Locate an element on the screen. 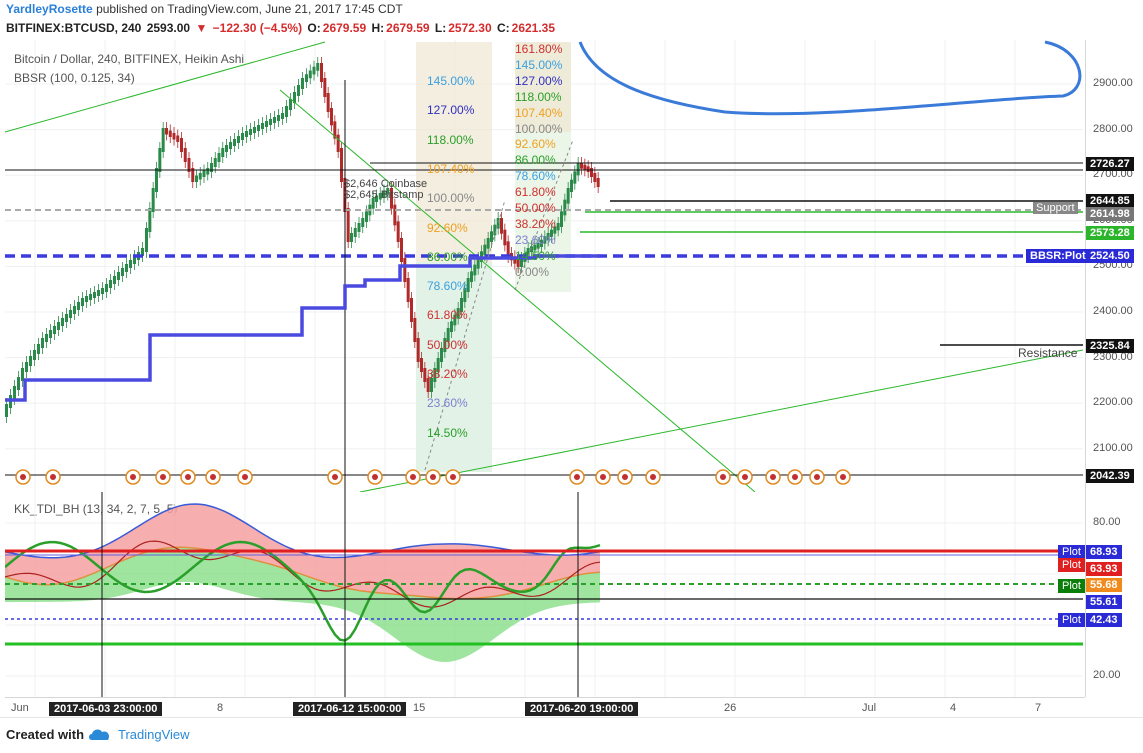 The width and height of the screenshot is (1143, 753). author-link: YardleyRosette is located at coordinates (49, 9).